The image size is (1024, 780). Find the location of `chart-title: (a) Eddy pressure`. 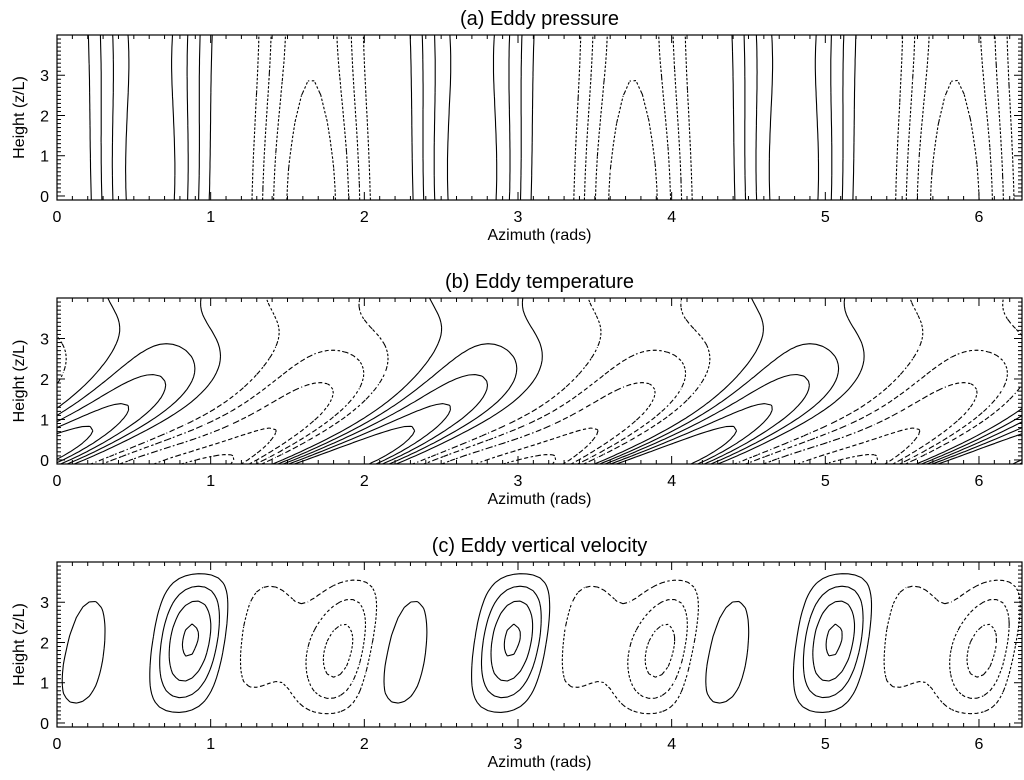

chart-title: (a) Eddy pressure is located at coordinates (539, 19).